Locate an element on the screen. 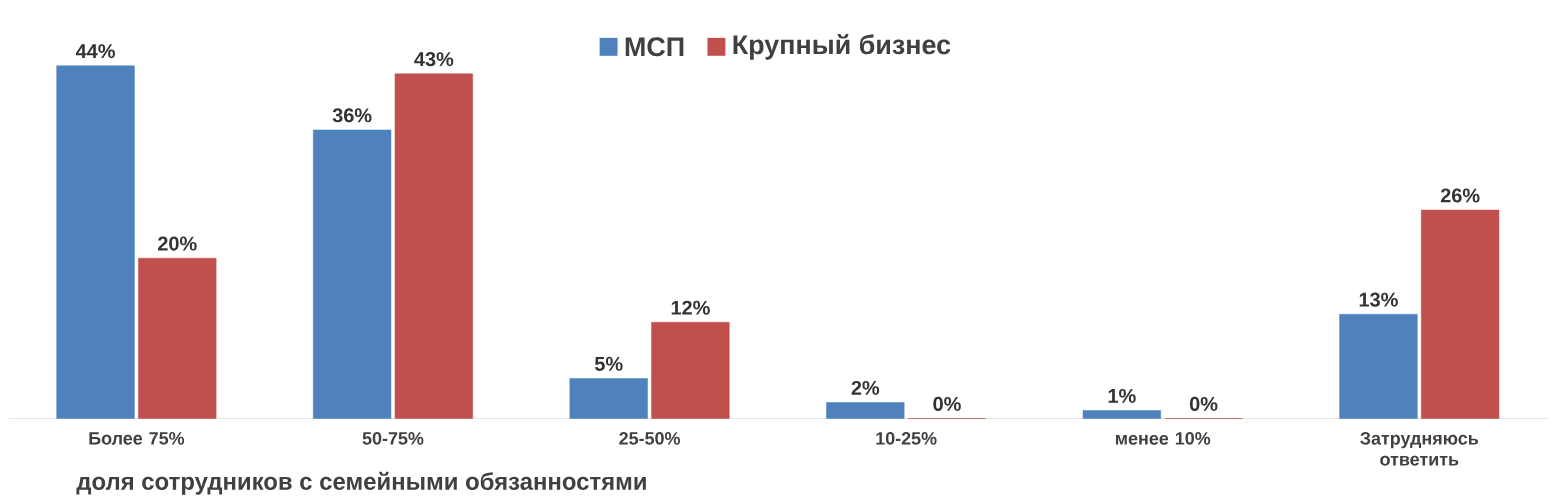 This screenshot has height=498, width=1562. data-label: 5% is located at coordinates (608, 363).